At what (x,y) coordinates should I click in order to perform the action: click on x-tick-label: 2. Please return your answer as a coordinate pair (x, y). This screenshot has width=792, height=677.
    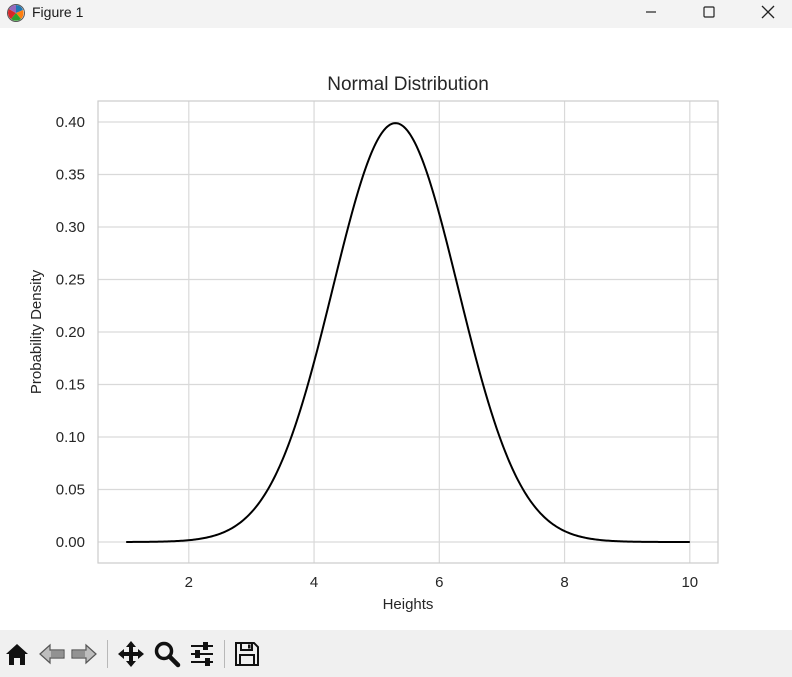
    Looking at the image, I should click on (189, 582).